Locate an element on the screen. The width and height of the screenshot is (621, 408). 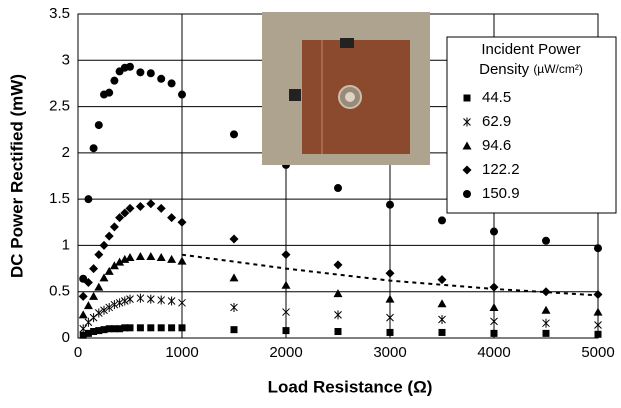
x-tick-label: 4000 is located at coordinates (493, 352).